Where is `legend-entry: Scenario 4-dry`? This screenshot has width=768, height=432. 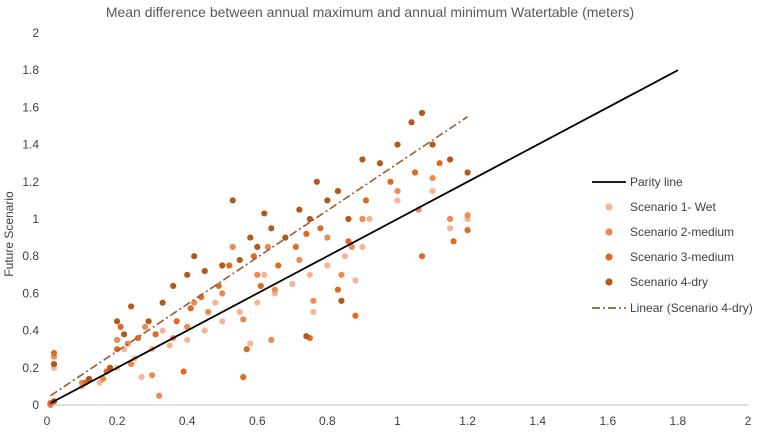
legend-entry: Scenario 4-dry is located at coordinates (669, 282).